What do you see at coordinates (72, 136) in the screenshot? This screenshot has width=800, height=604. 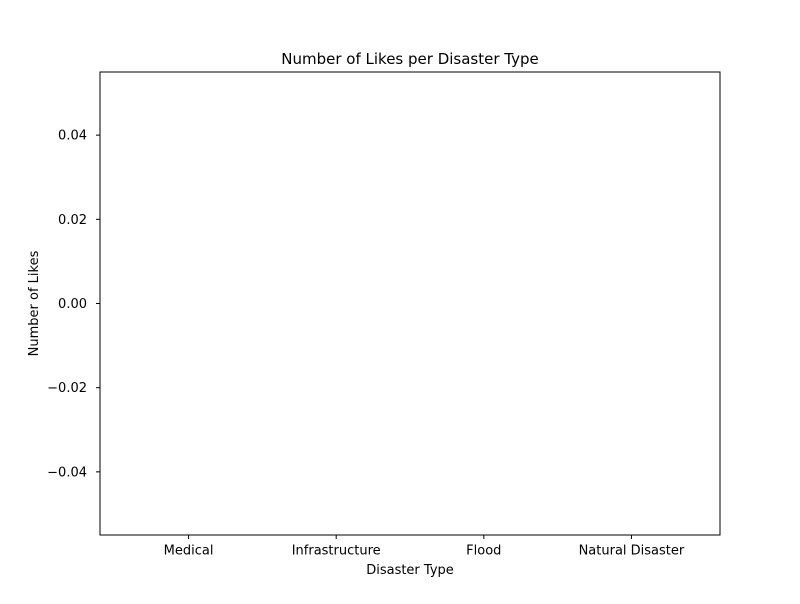 I see `y-tick-label: 0.04` at bounding box center [72, 136].